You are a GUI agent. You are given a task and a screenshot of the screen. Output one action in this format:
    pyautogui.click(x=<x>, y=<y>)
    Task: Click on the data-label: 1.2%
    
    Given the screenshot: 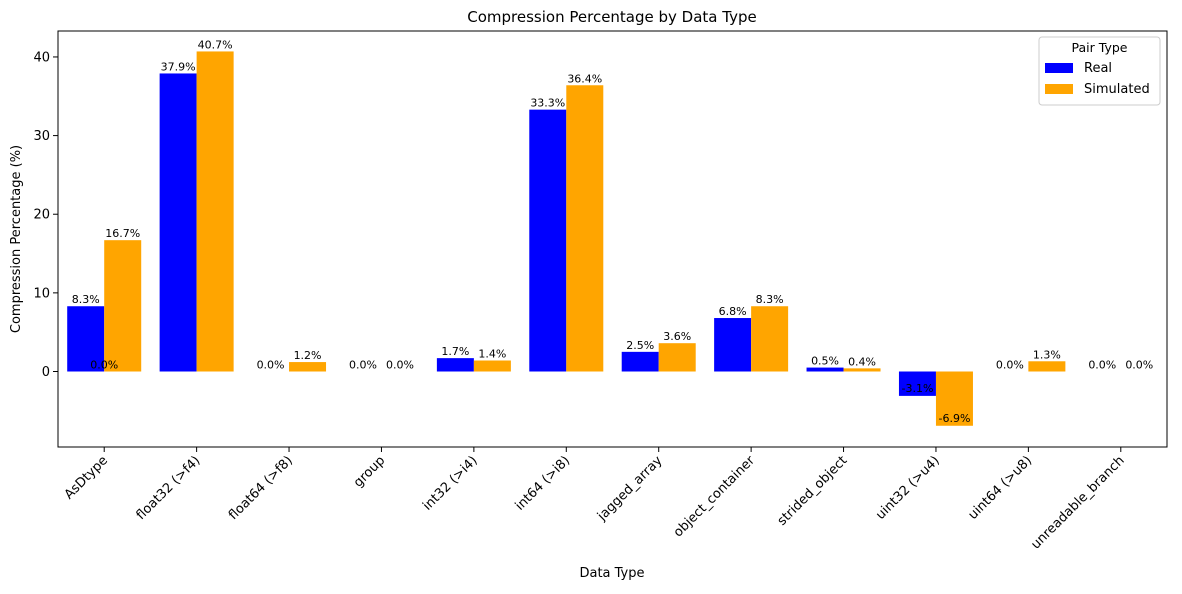 What is the action you would take?
    pyautogui.click(x=308, y=355)
    